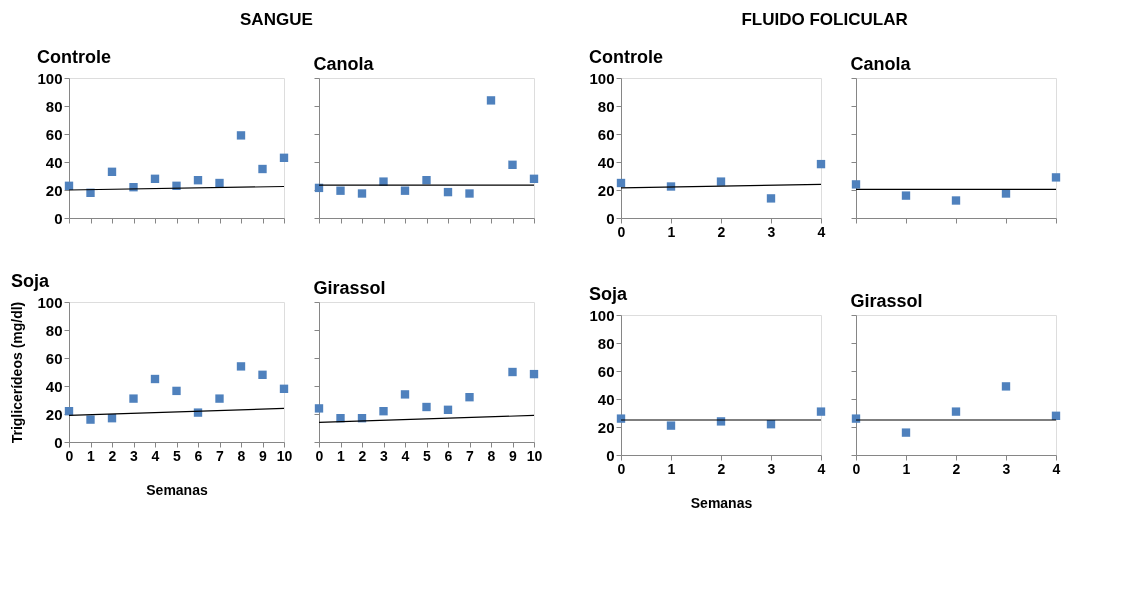 This screenshot has width=1126, height=599. Describe the element at coordinates (608, 294) in the screenshot. I see `chart-title: Soja` at that location.